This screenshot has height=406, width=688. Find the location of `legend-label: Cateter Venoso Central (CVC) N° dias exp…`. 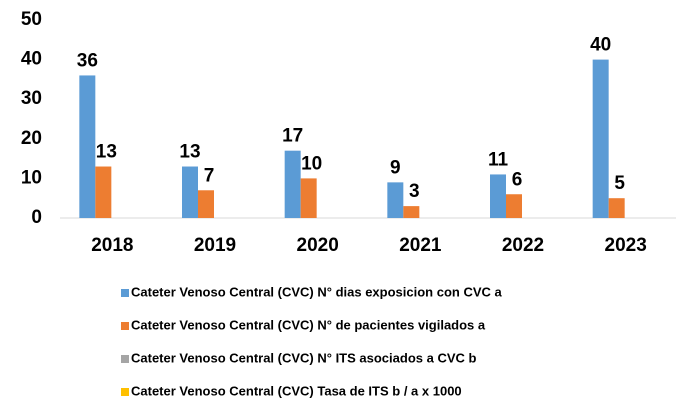

legend-label: Cateter Venoso Central (CVC) N° dias exp… is located at coordinates (316, 291).